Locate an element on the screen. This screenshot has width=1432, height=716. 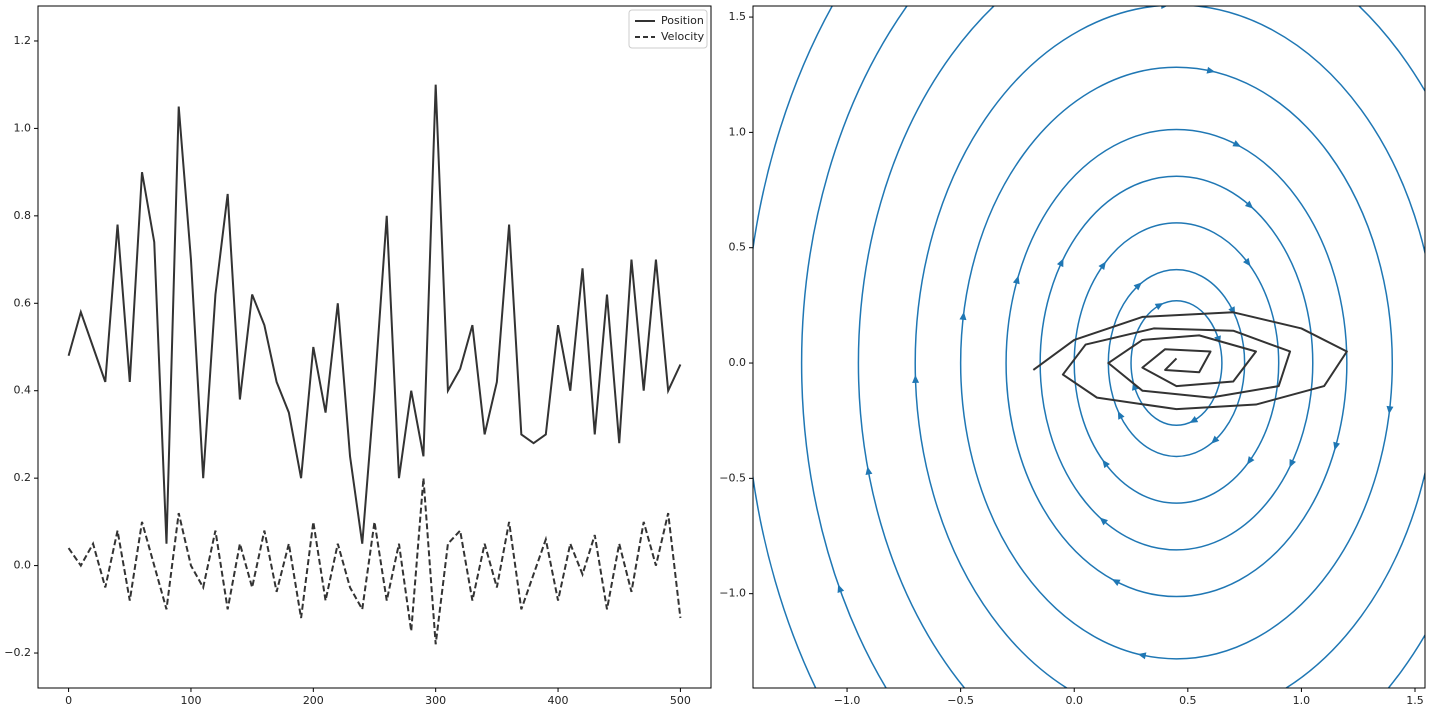
y-tick-label: 0.5 is located at coordinates (738, 247).